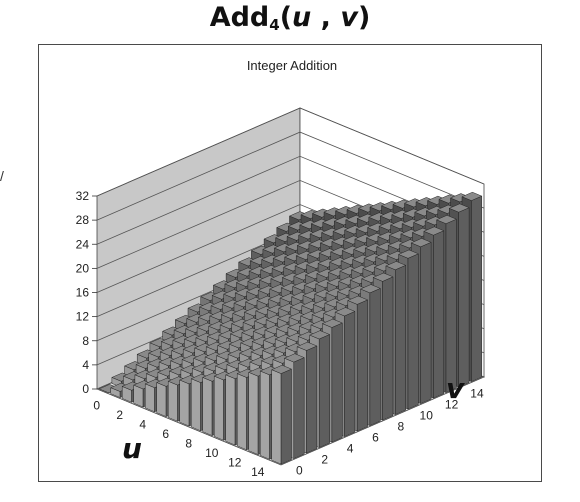  I want to click on v-tick-label: 10, so click(427, 415).